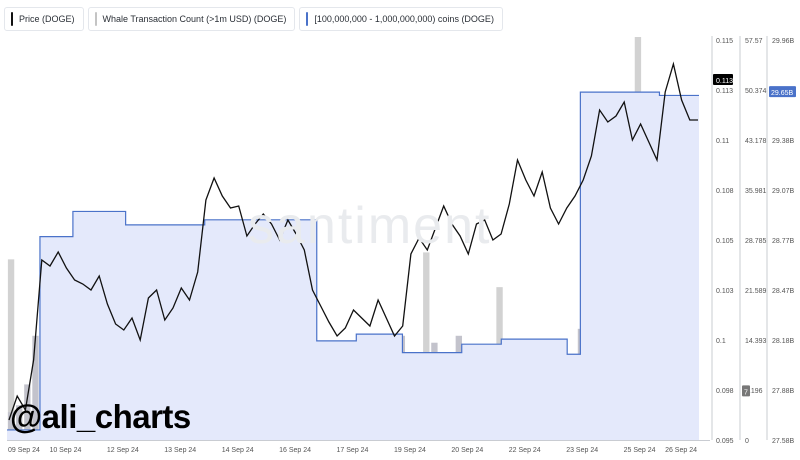 This screenshot has height=460, width=800. I want to click on holdings-tick-label: 27.88B, so click(783, 391).